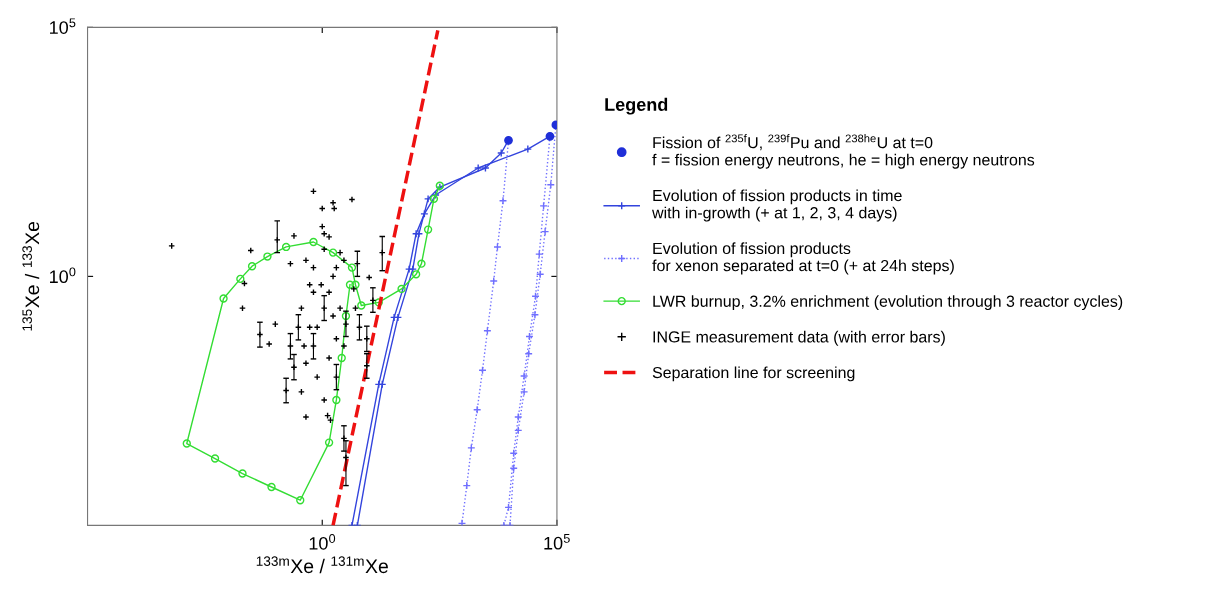  What do you see at coordinates (31, 276) in the screenshot?
I see `y-axis-title: $^{135}$Xe / $^{133}$Xe` at bounding box center [31, 276].